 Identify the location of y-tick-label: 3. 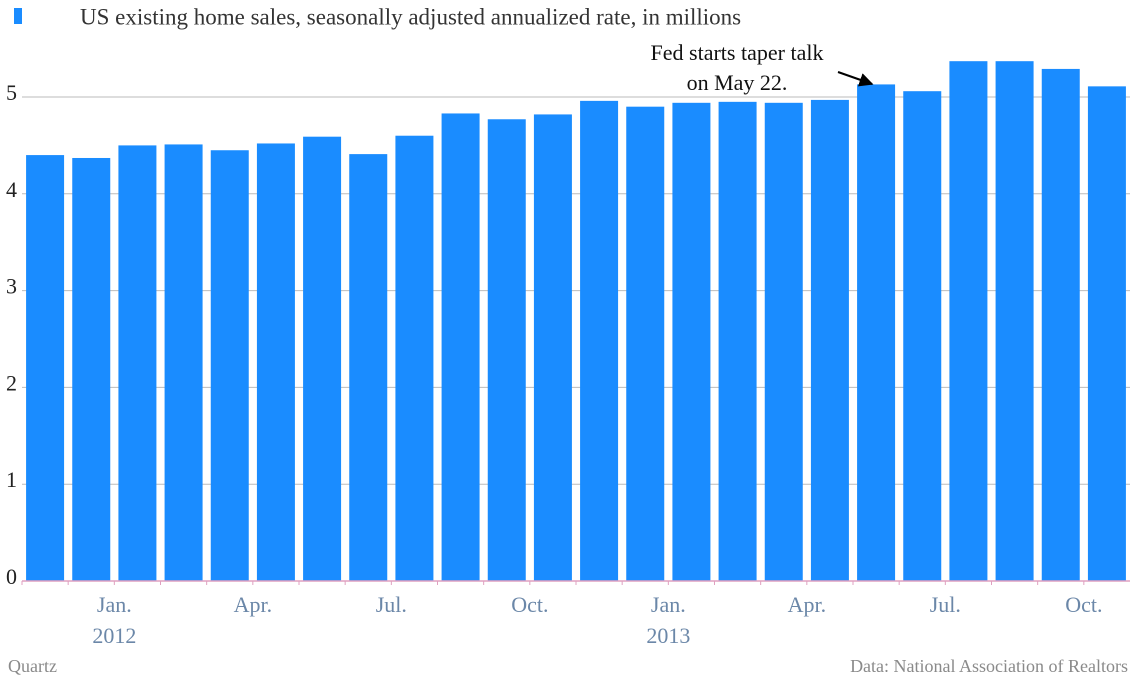
(11, 286).